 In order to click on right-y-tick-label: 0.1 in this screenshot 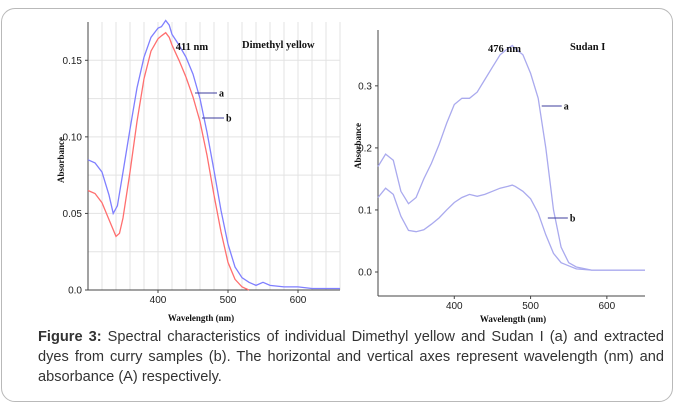, I will do `click(365, 210)`.